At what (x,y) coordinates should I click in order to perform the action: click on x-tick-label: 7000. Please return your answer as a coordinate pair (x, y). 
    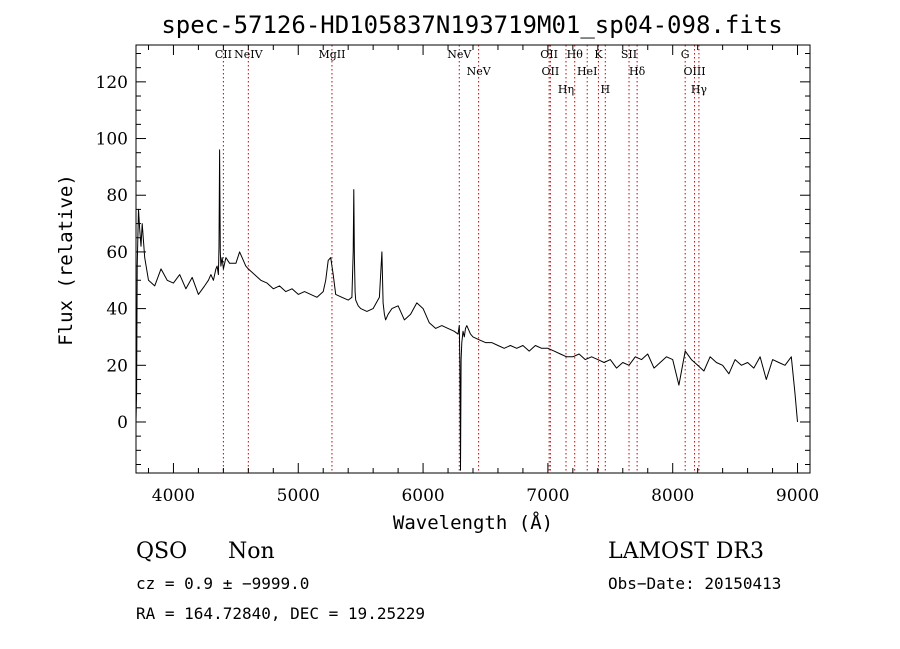
    Looking at the image, I should click on (547, 496).